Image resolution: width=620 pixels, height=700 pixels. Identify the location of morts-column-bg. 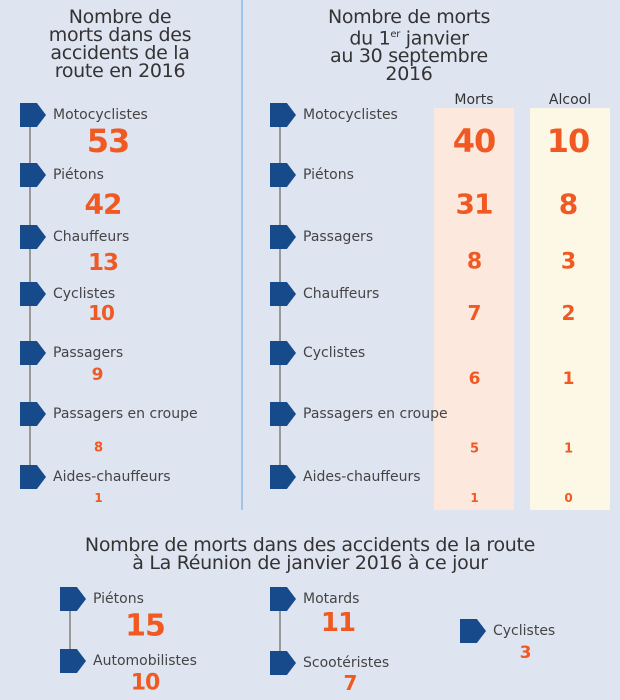
(474, 309).